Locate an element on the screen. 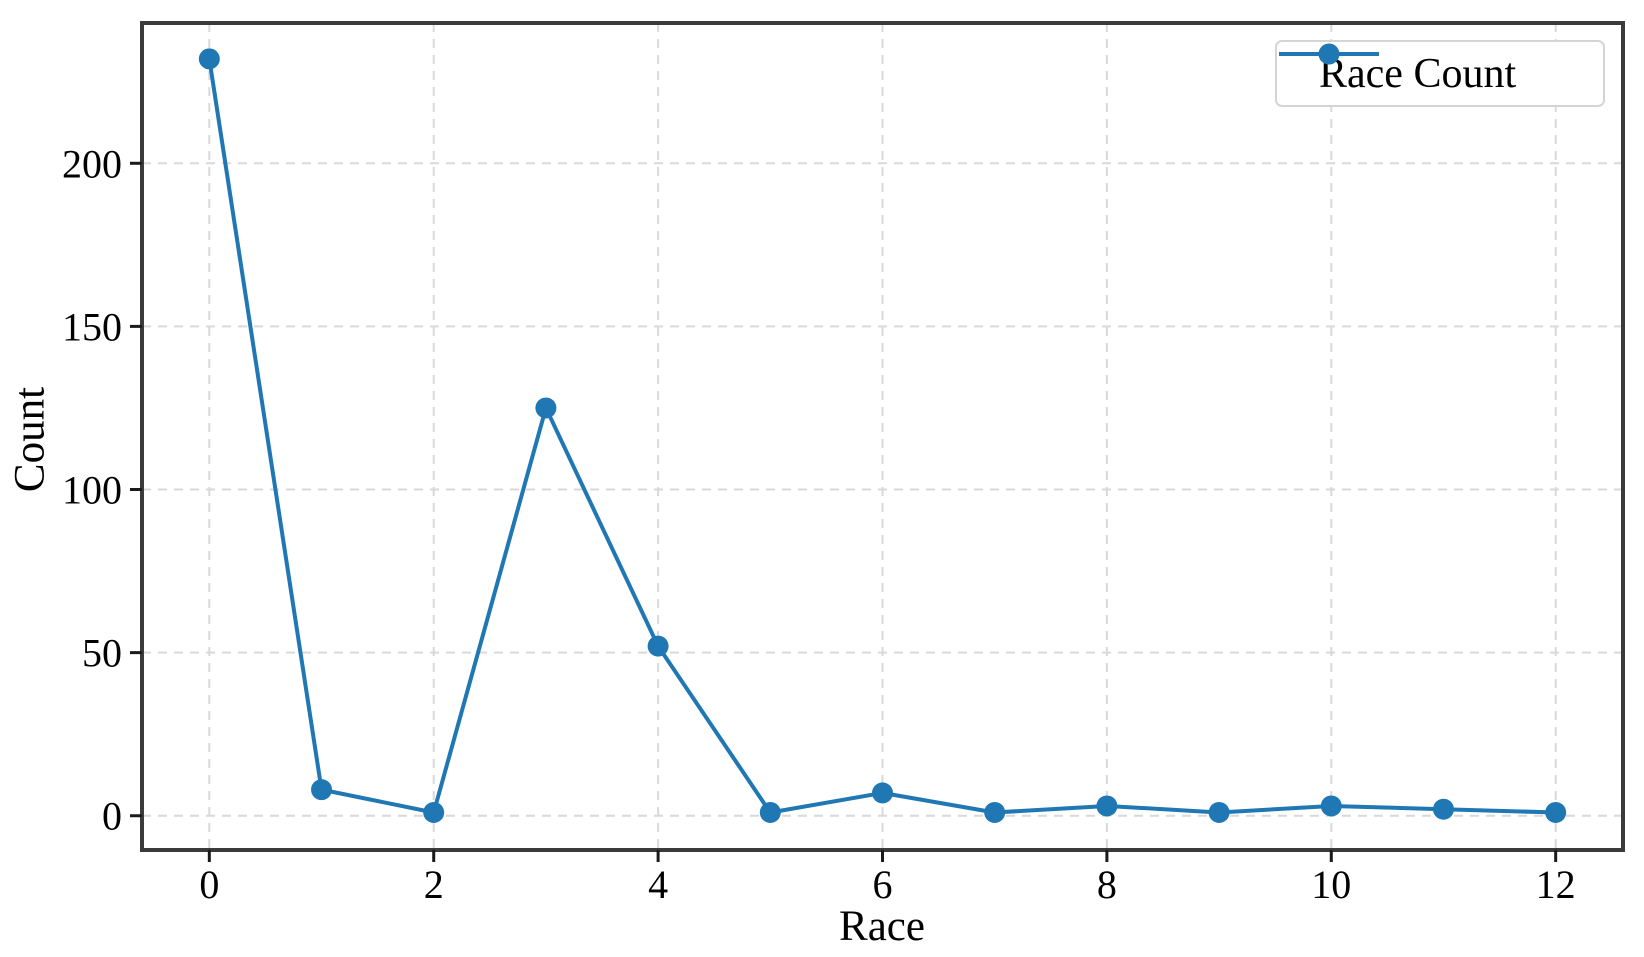  x-tick-label: 6 is located at coordinates (883, 884).